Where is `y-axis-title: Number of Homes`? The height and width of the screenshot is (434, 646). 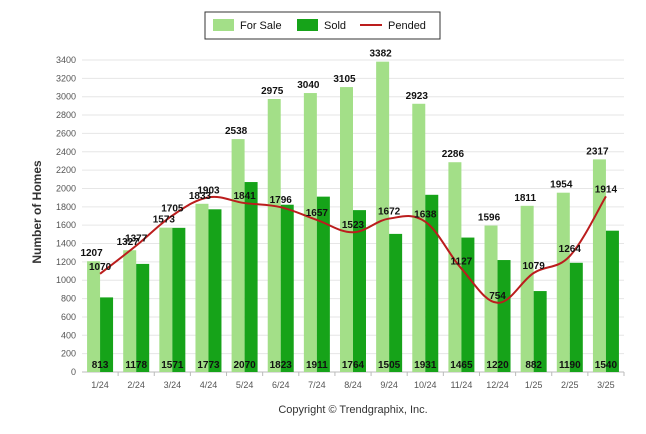 y-axis-title: Number of Homes is located at coordinates (37, 212).